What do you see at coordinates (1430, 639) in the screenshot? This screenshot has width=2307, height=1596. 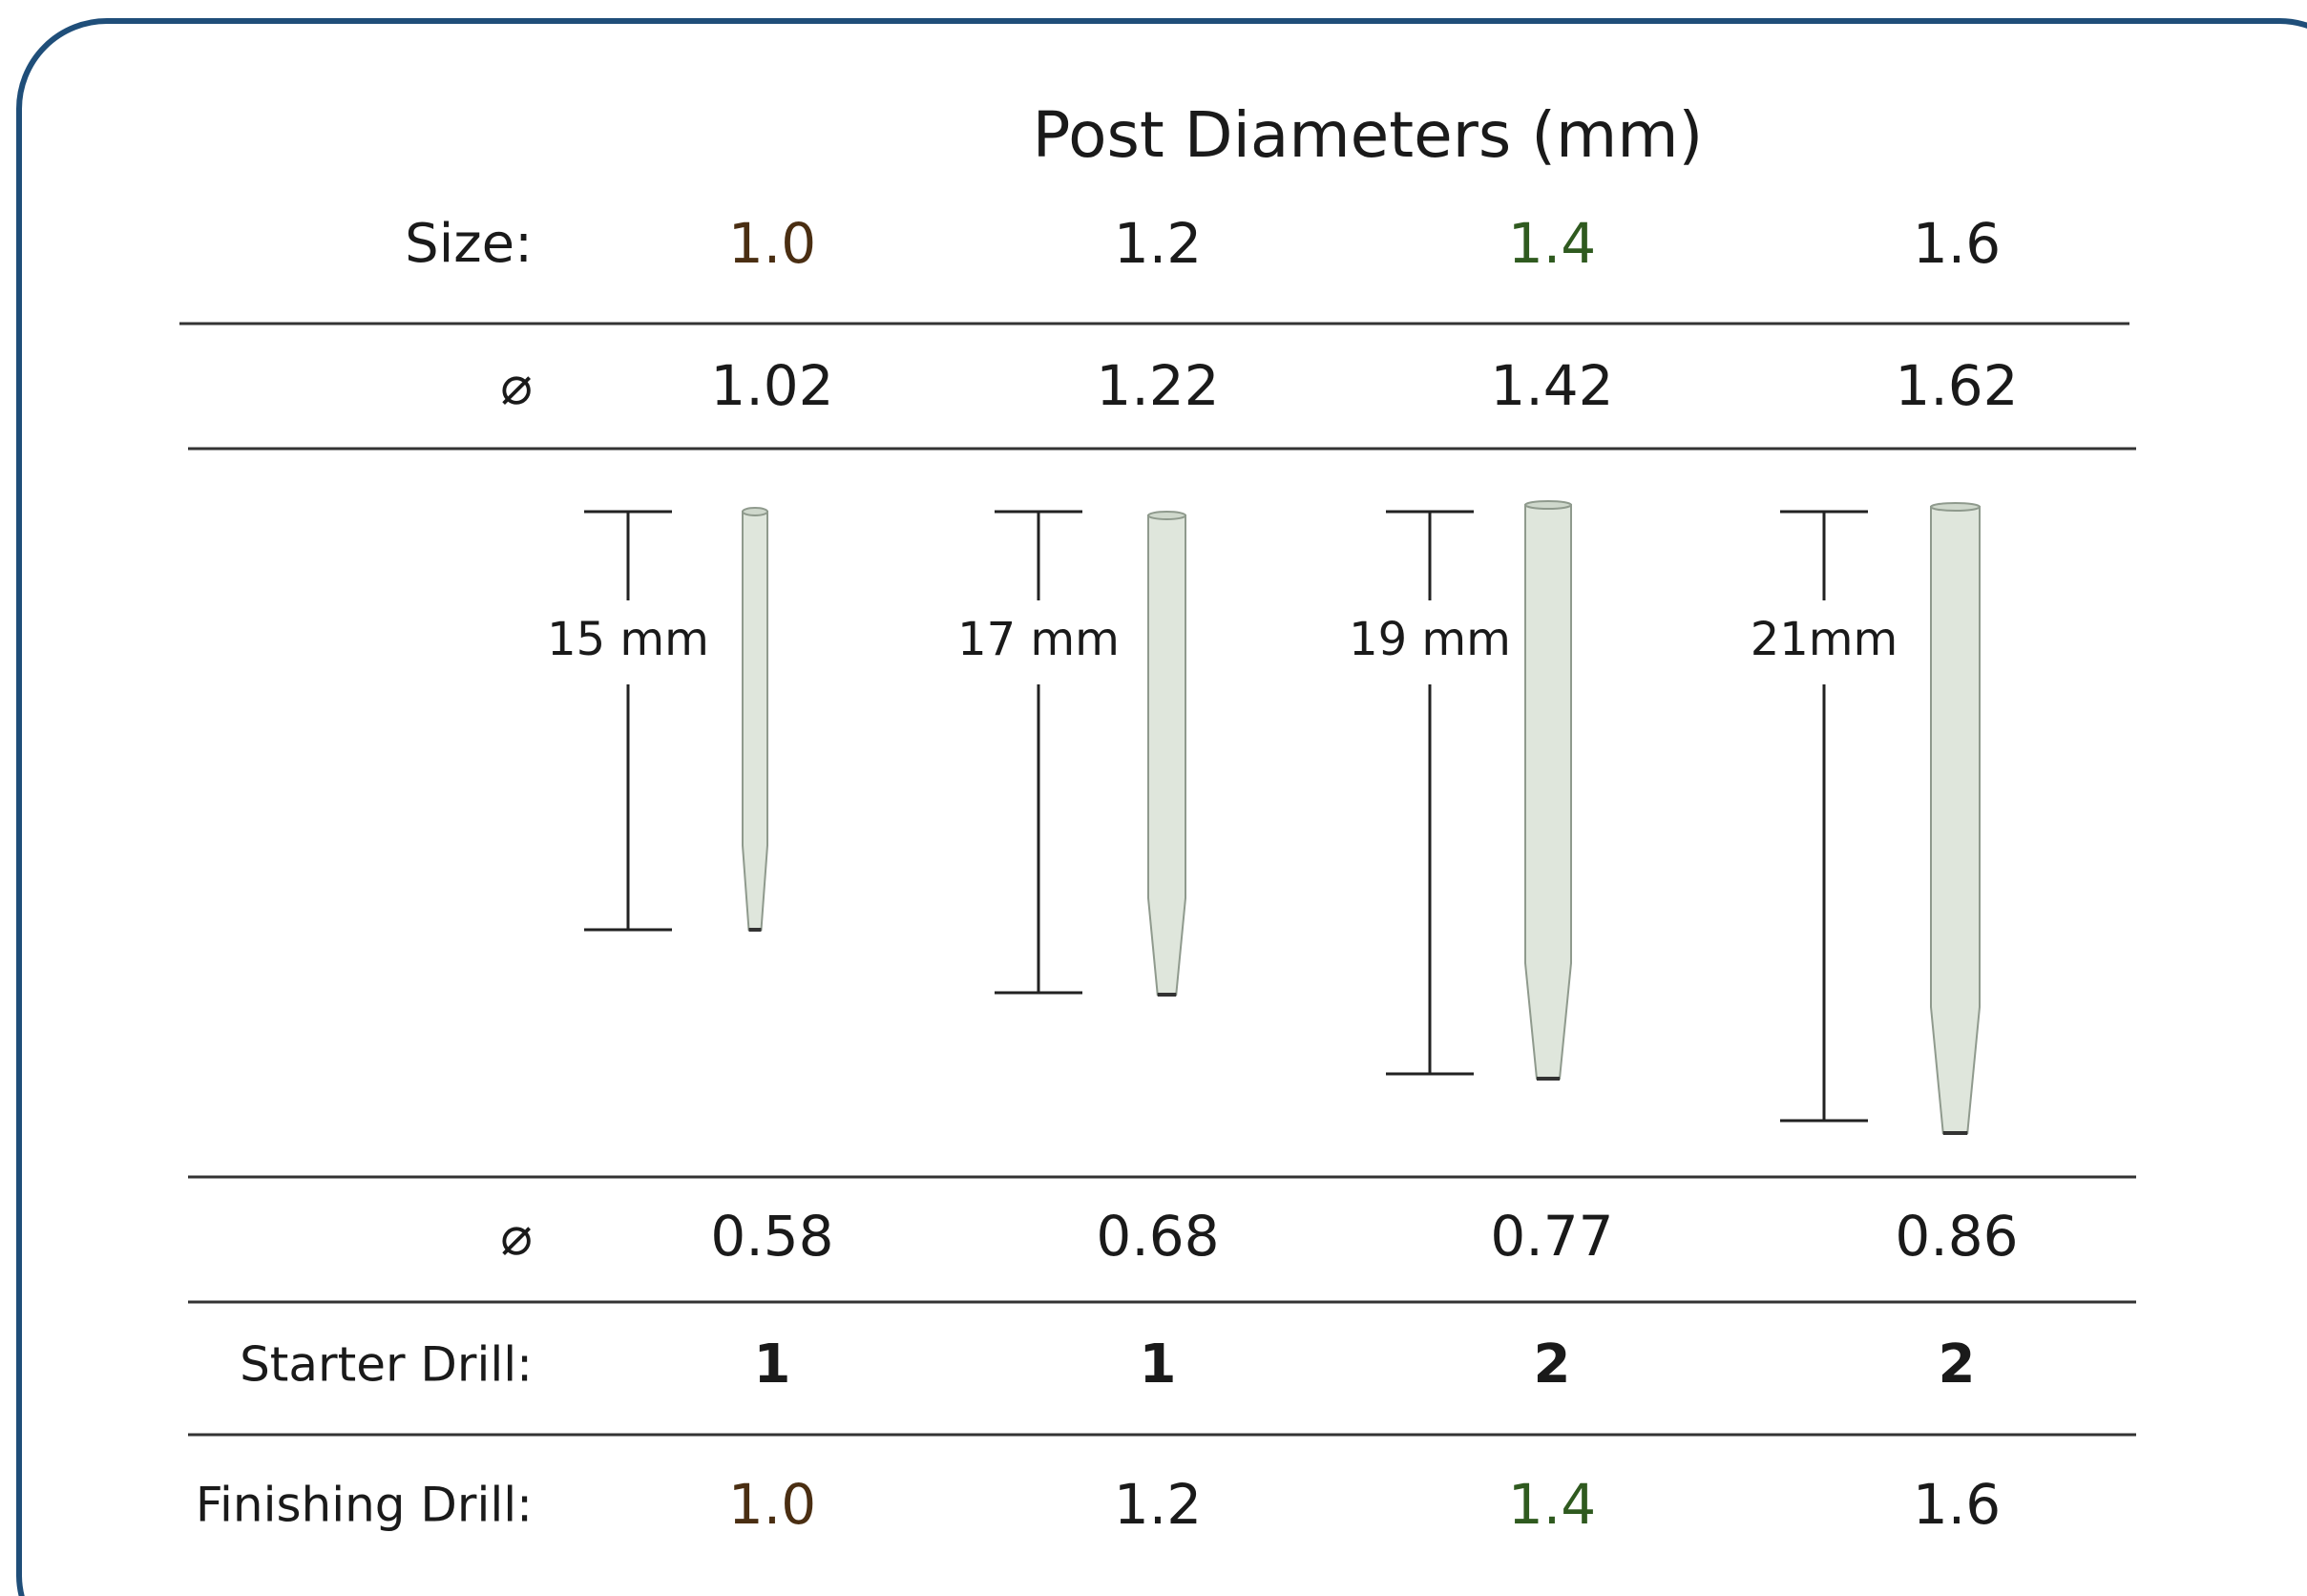 I see `length-label: 19 mm` at bounding box center [1430, 639].